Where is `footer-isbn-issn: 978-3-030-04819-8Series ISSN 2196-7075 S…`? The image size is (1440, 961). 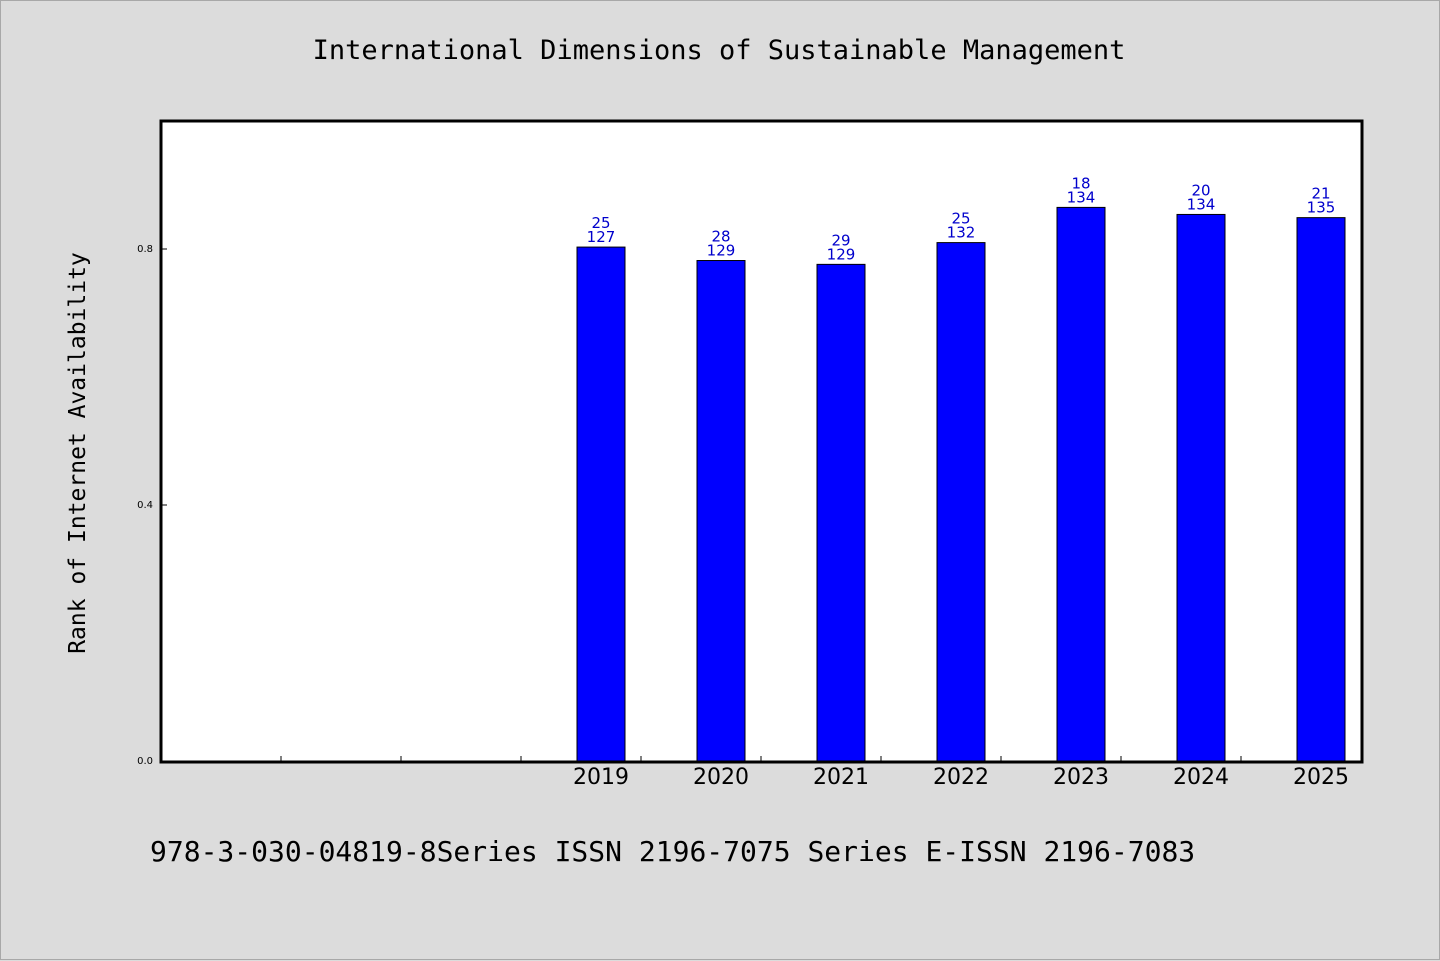
footer-isbn-issn: 978-3-030-04819-8Series ISSN 2196-7075 S… is located at coordinates (673, 851).